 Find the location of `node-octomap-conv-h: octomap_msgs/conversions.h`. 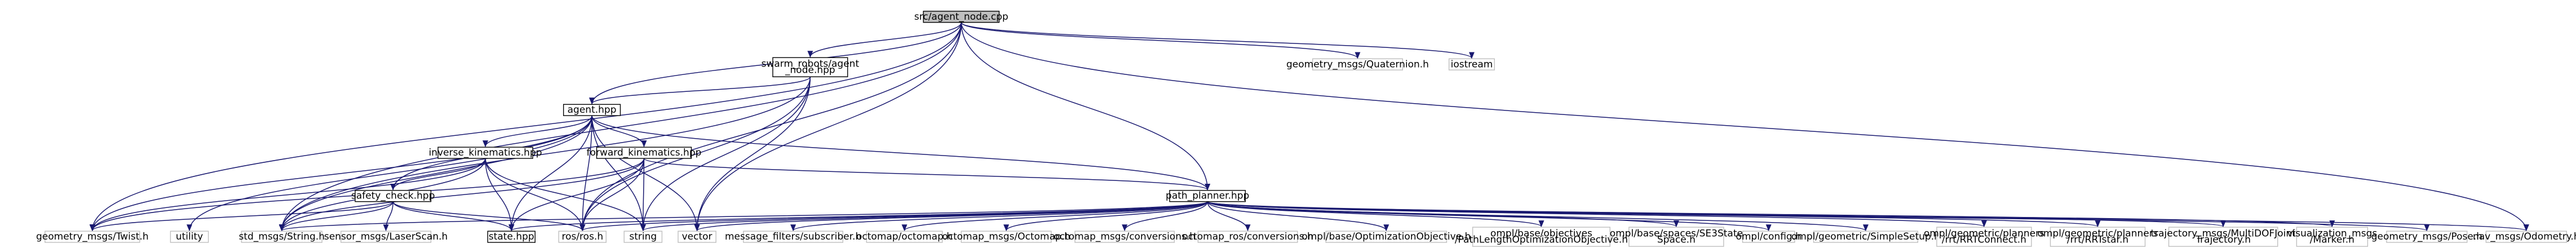

node-octomap-conv-h: octomap_msgs/conversions.h is located at coordinates (1125, 237).